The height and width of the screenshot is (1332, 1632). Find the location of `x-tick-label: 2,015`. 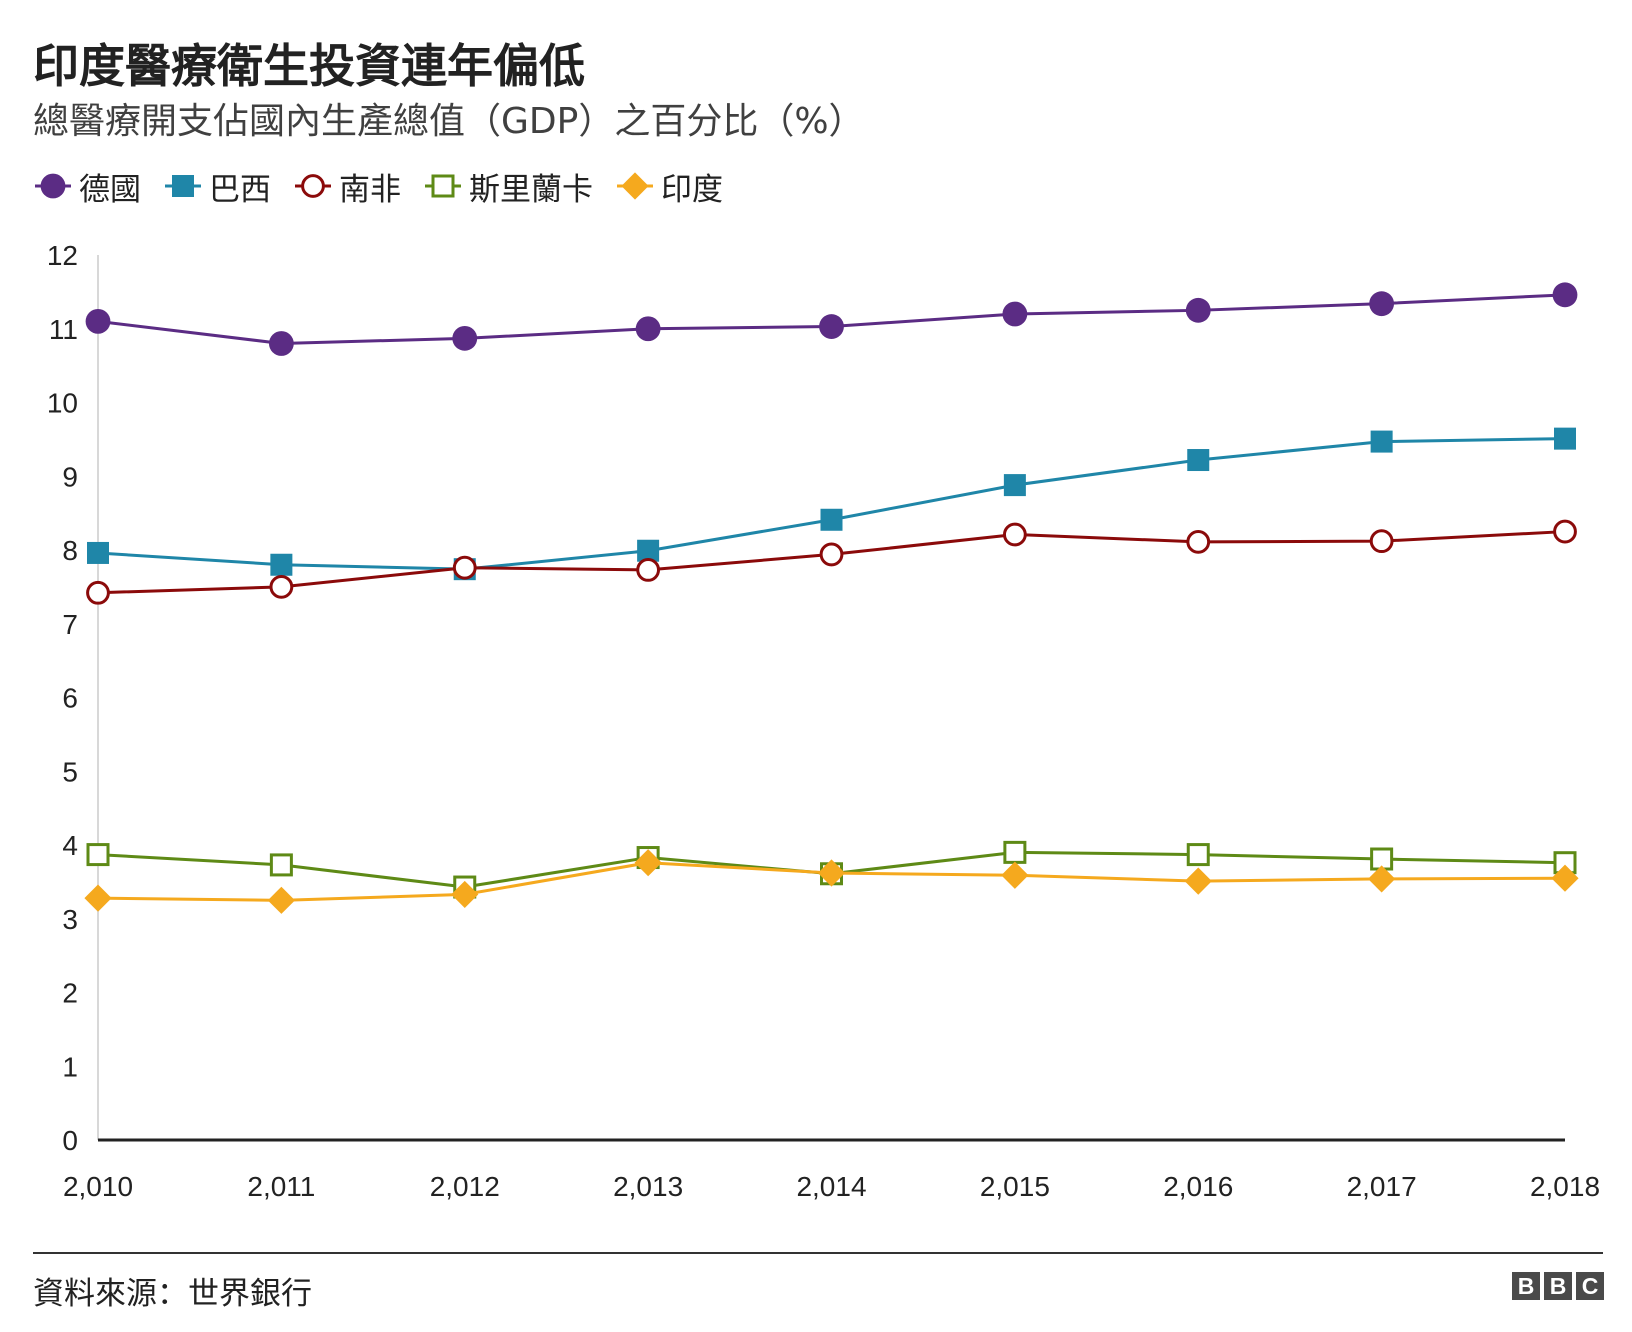

x-tick-label: 2,015 is located at coordinates (1015, 1186).